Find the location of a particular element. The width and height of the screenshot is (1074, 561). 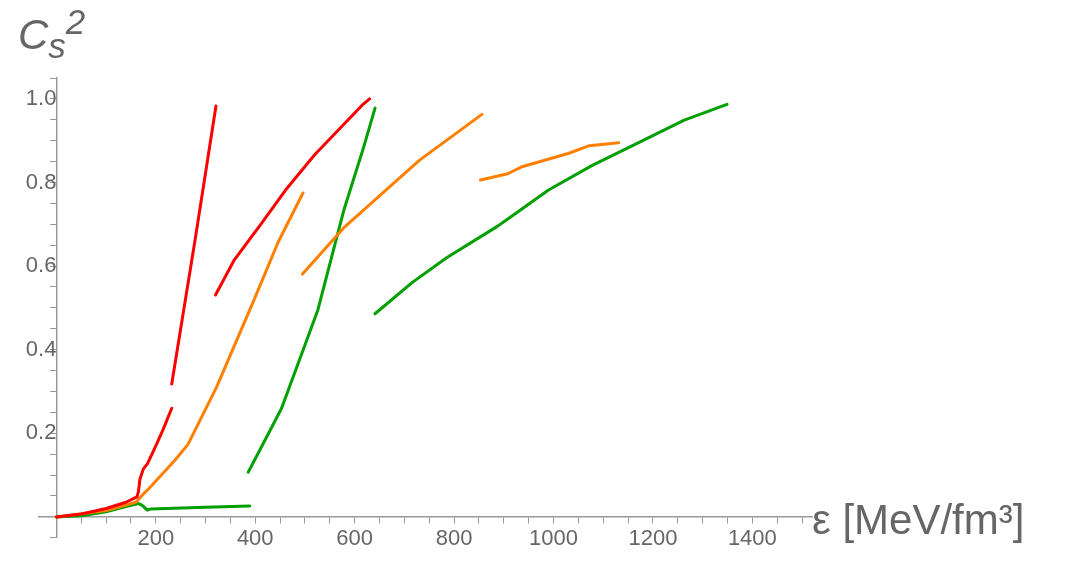

x-tick-label: 600 is located at coordinates (355, 538).